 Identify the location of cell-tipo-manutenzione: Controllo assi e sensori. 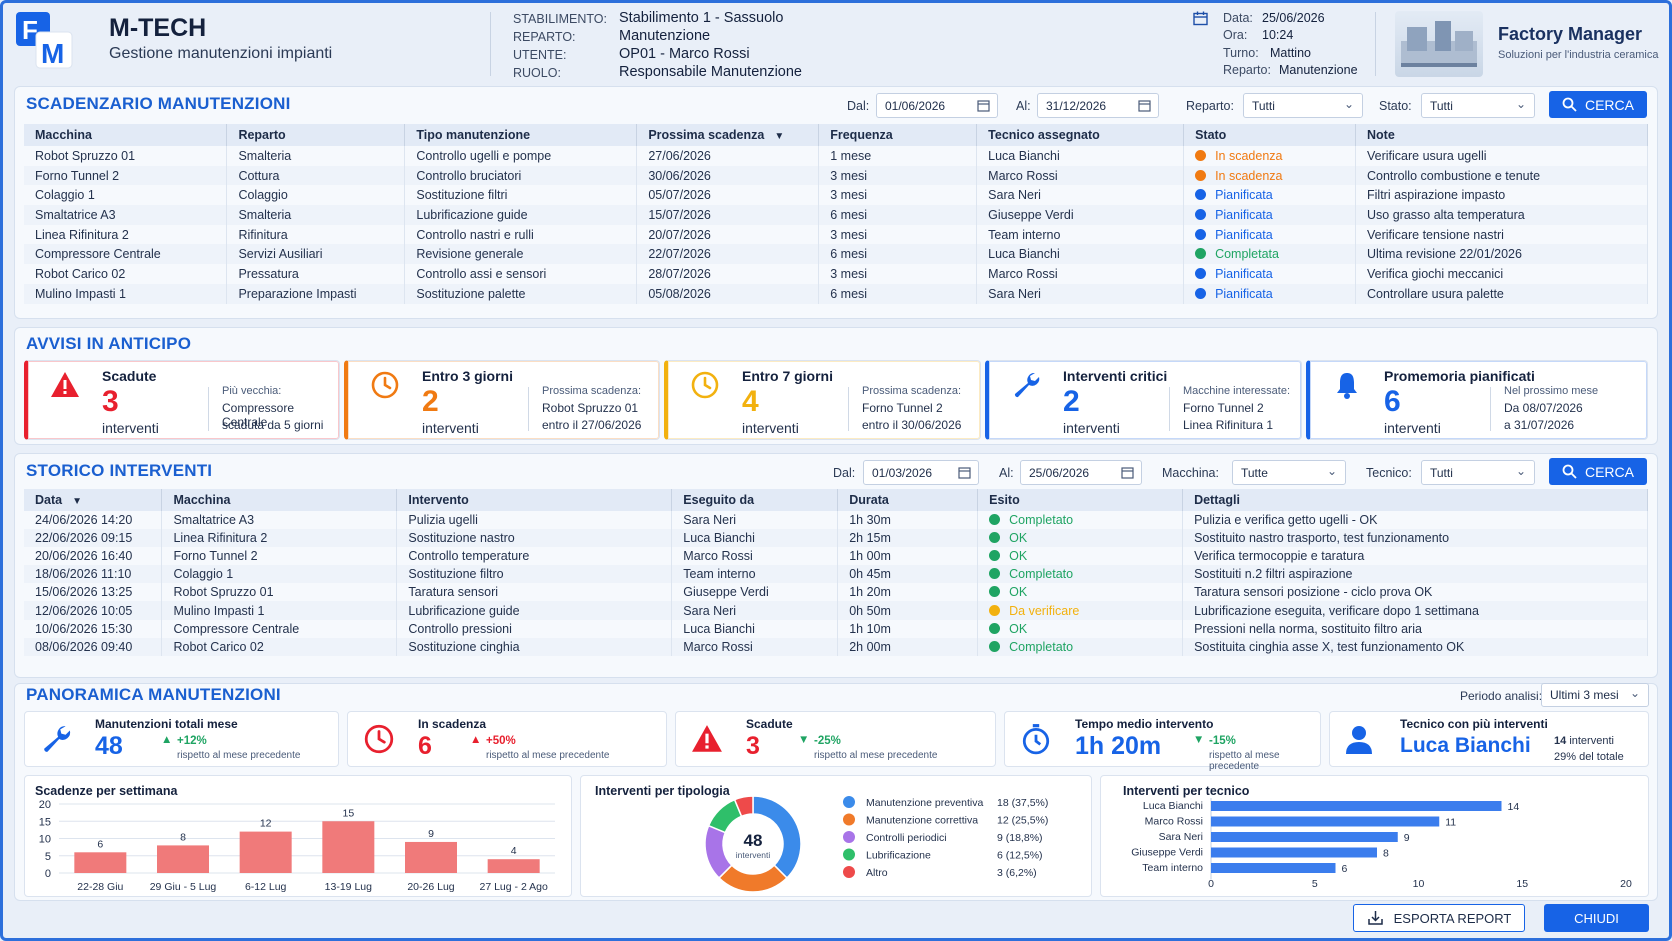
(521, 274).